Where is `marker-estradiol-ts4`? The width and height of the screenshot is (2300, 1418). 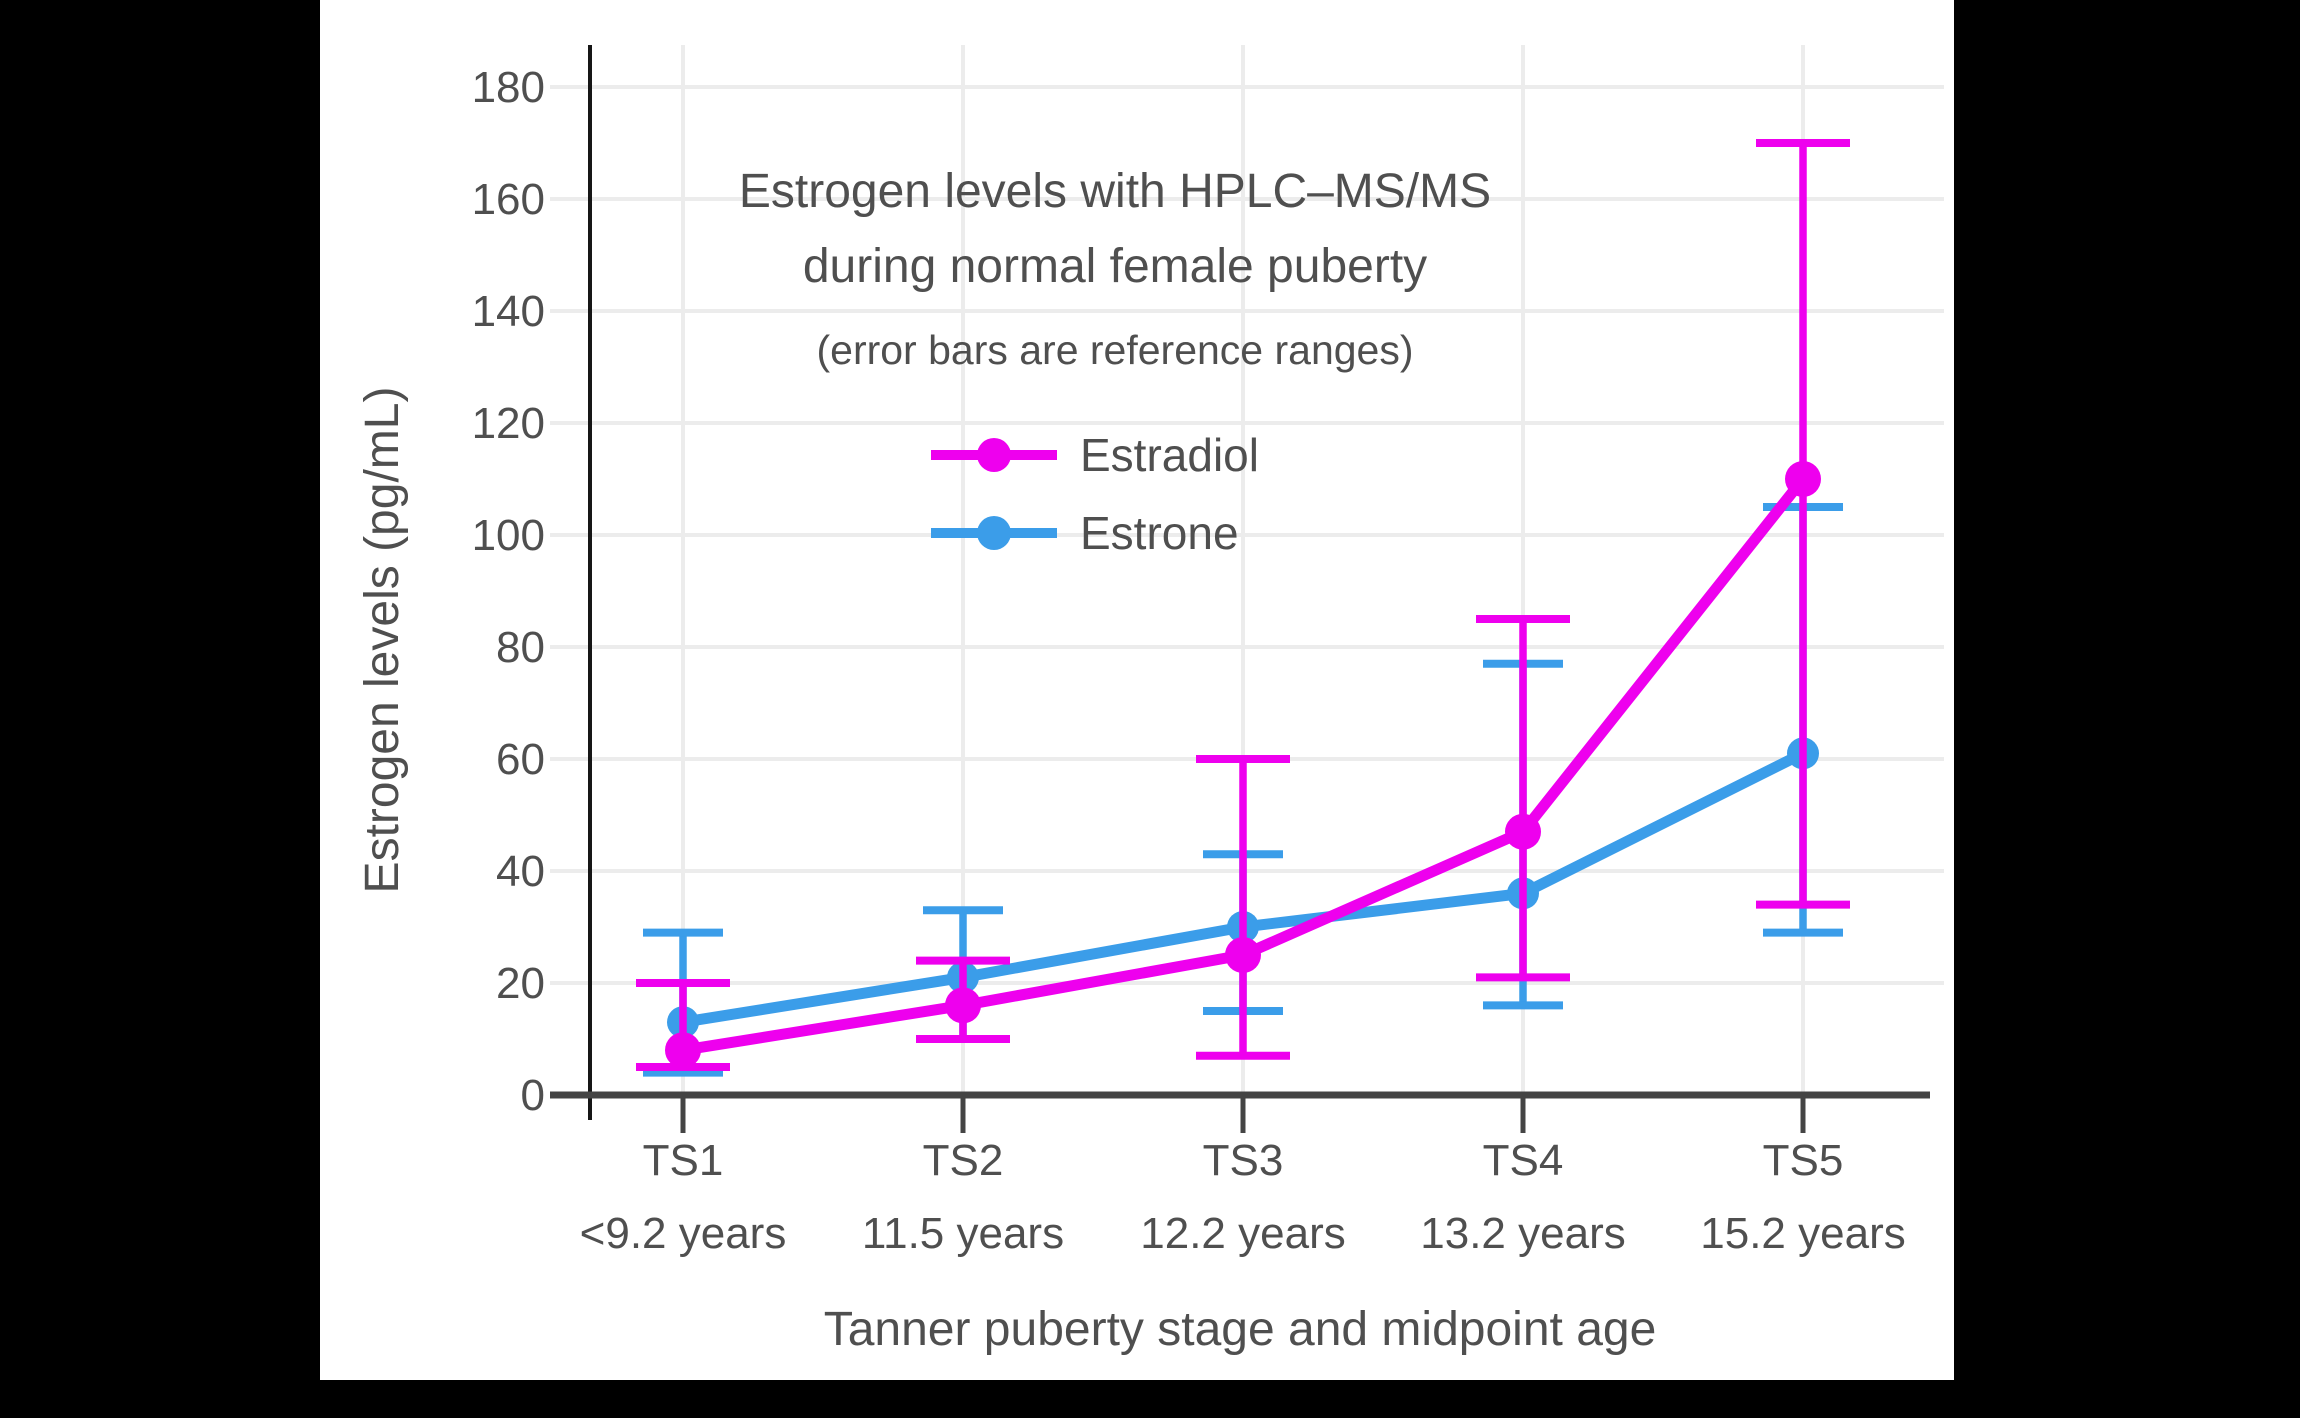 marker-estradiol-ts4 is located at coordinates (1523, 831).